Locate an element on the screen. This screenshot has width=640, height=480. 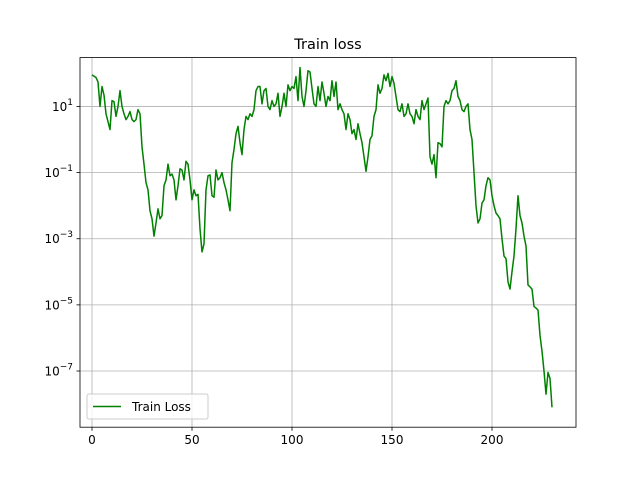
x-tick-label: 100 is located at coordinates (292, 440).